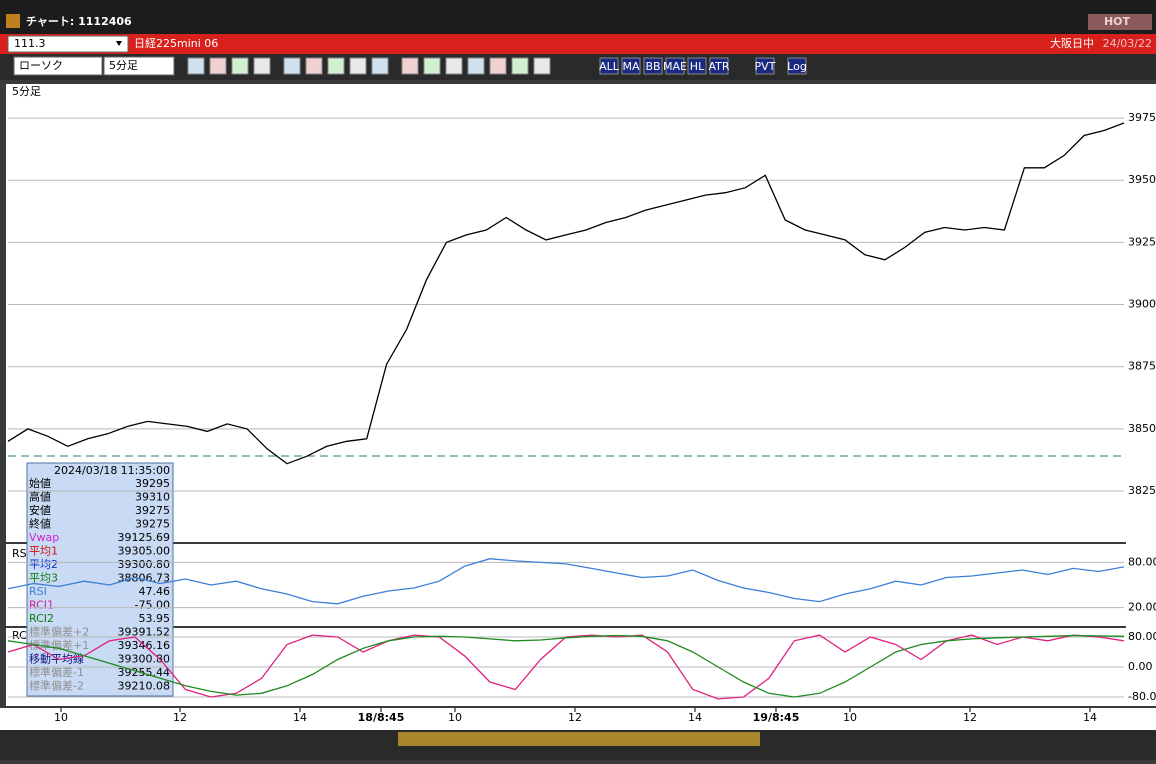 This screenshot has width=1156, height=764. Describe the element at coordinates (13, 21) in the screenshot. I see `app-icon` at that location.